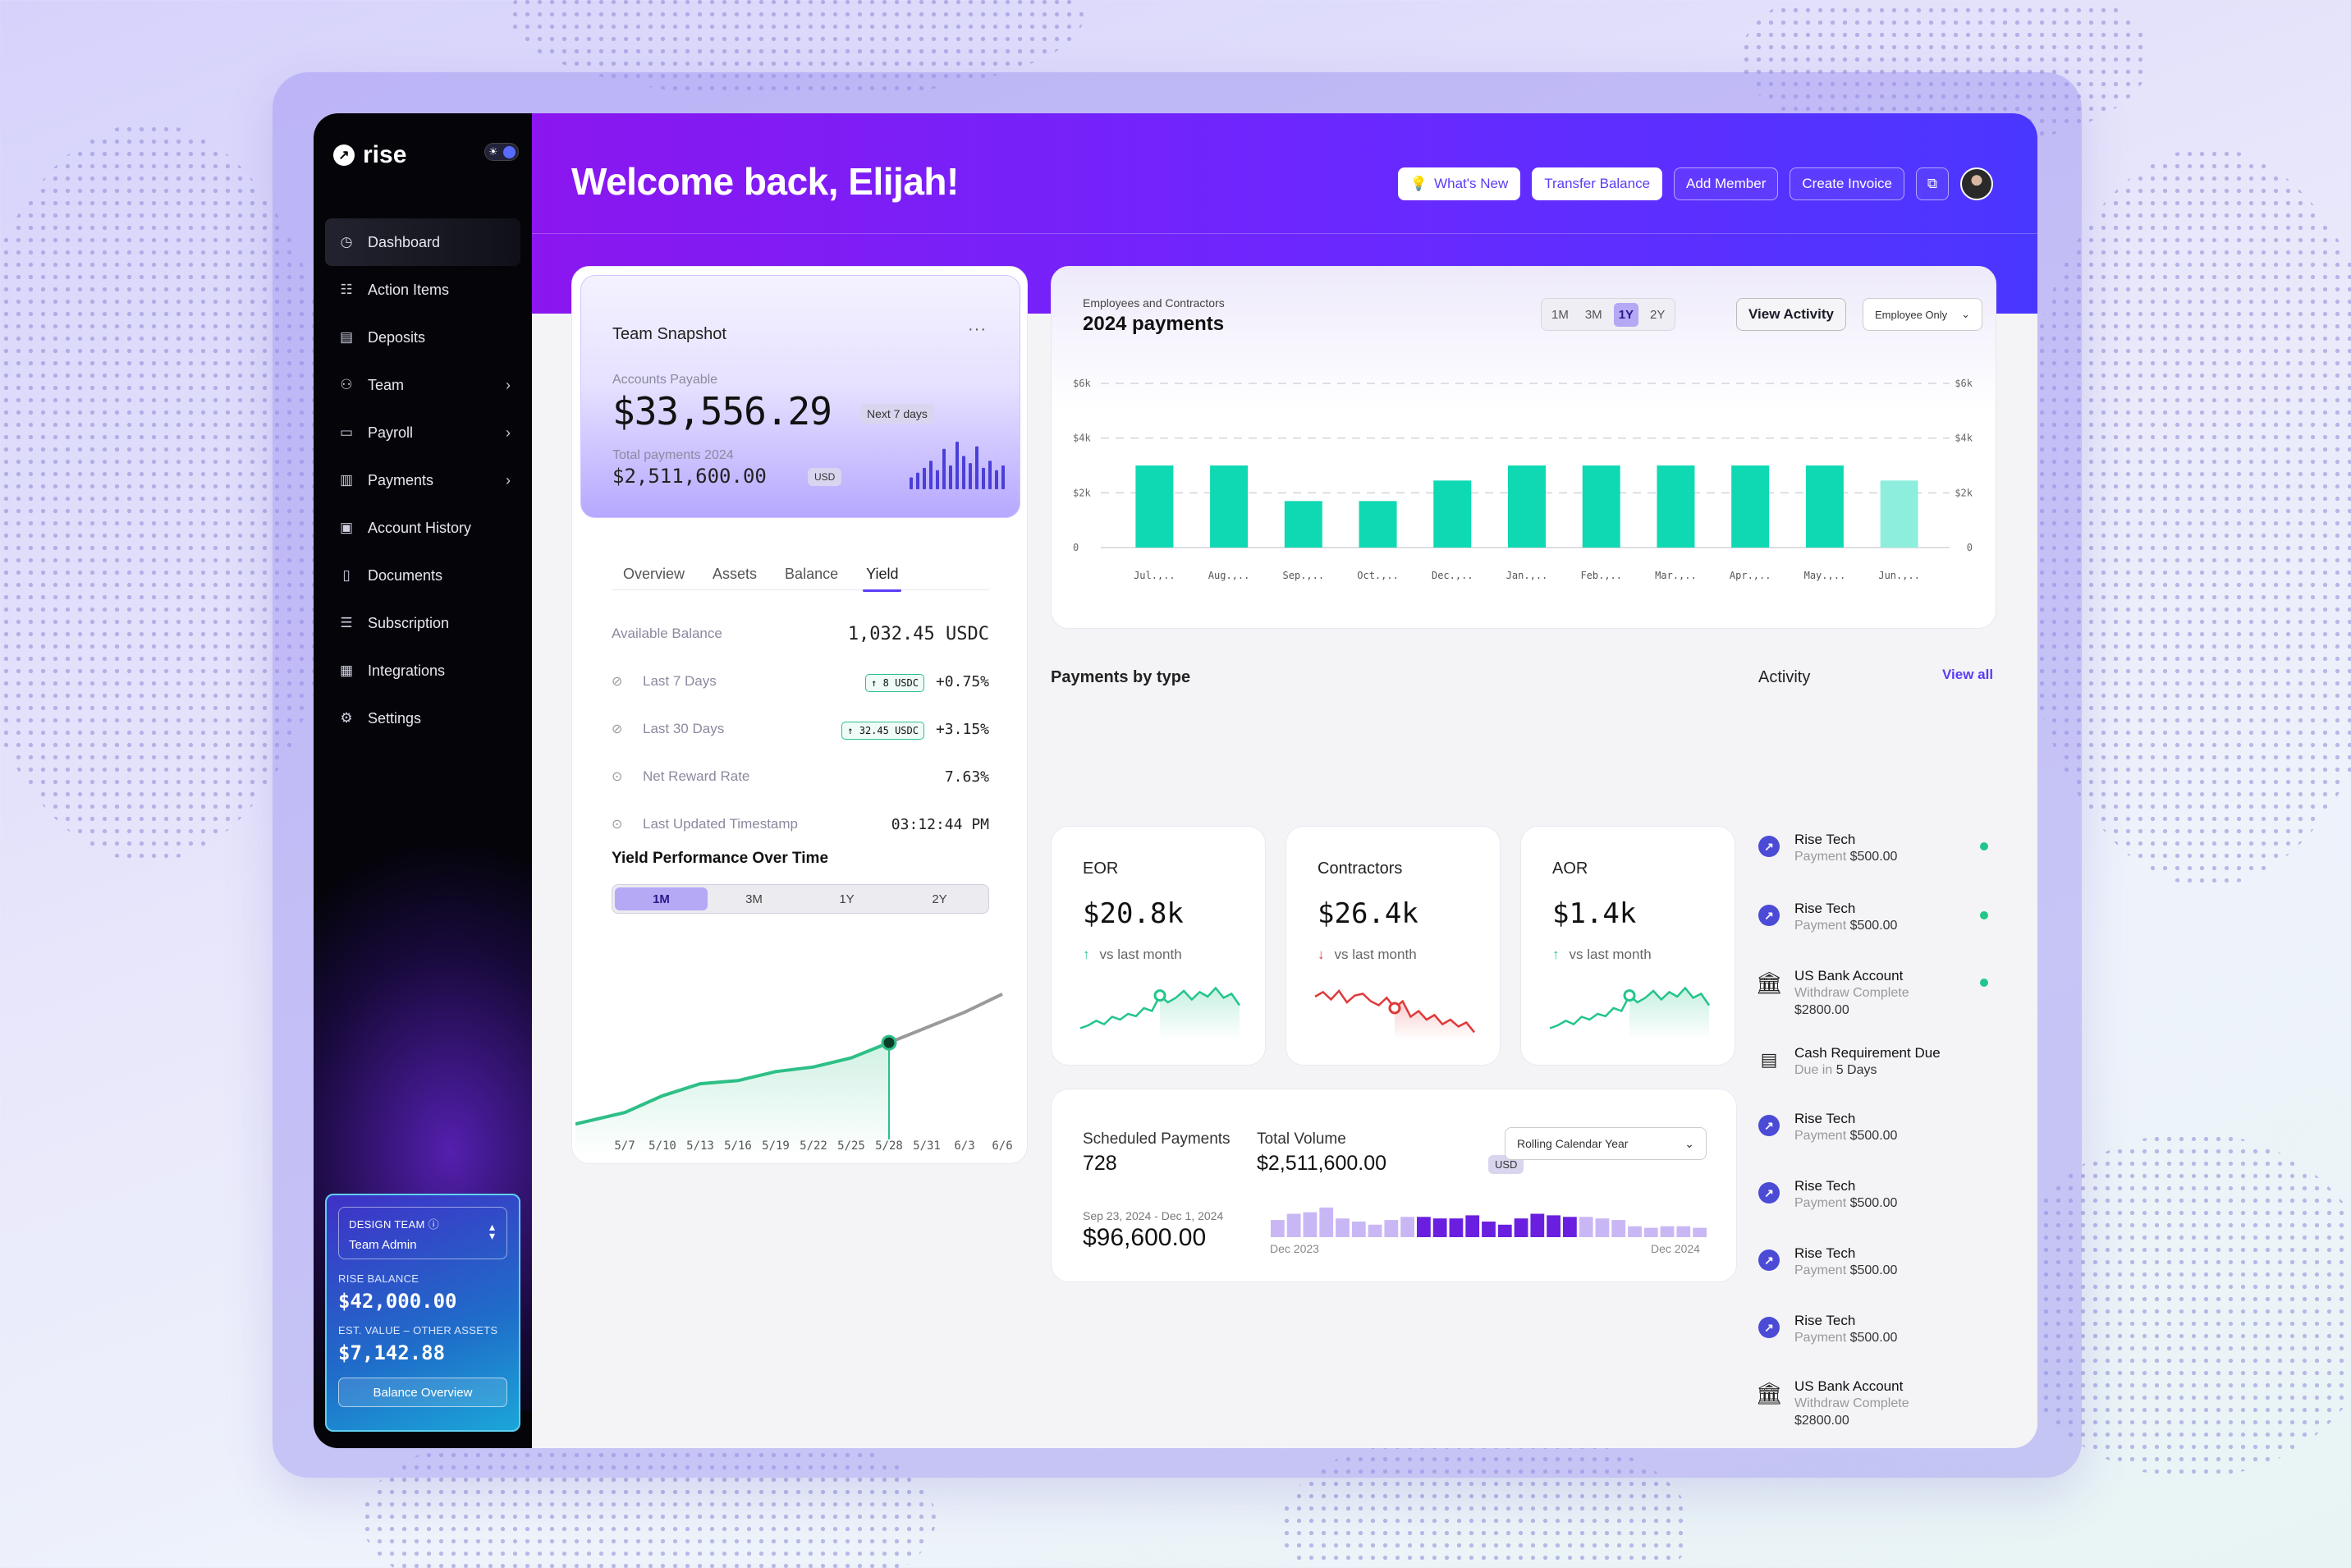  I want to click on transfer-balance-button: Transfer Balance, so click(1597, 183).